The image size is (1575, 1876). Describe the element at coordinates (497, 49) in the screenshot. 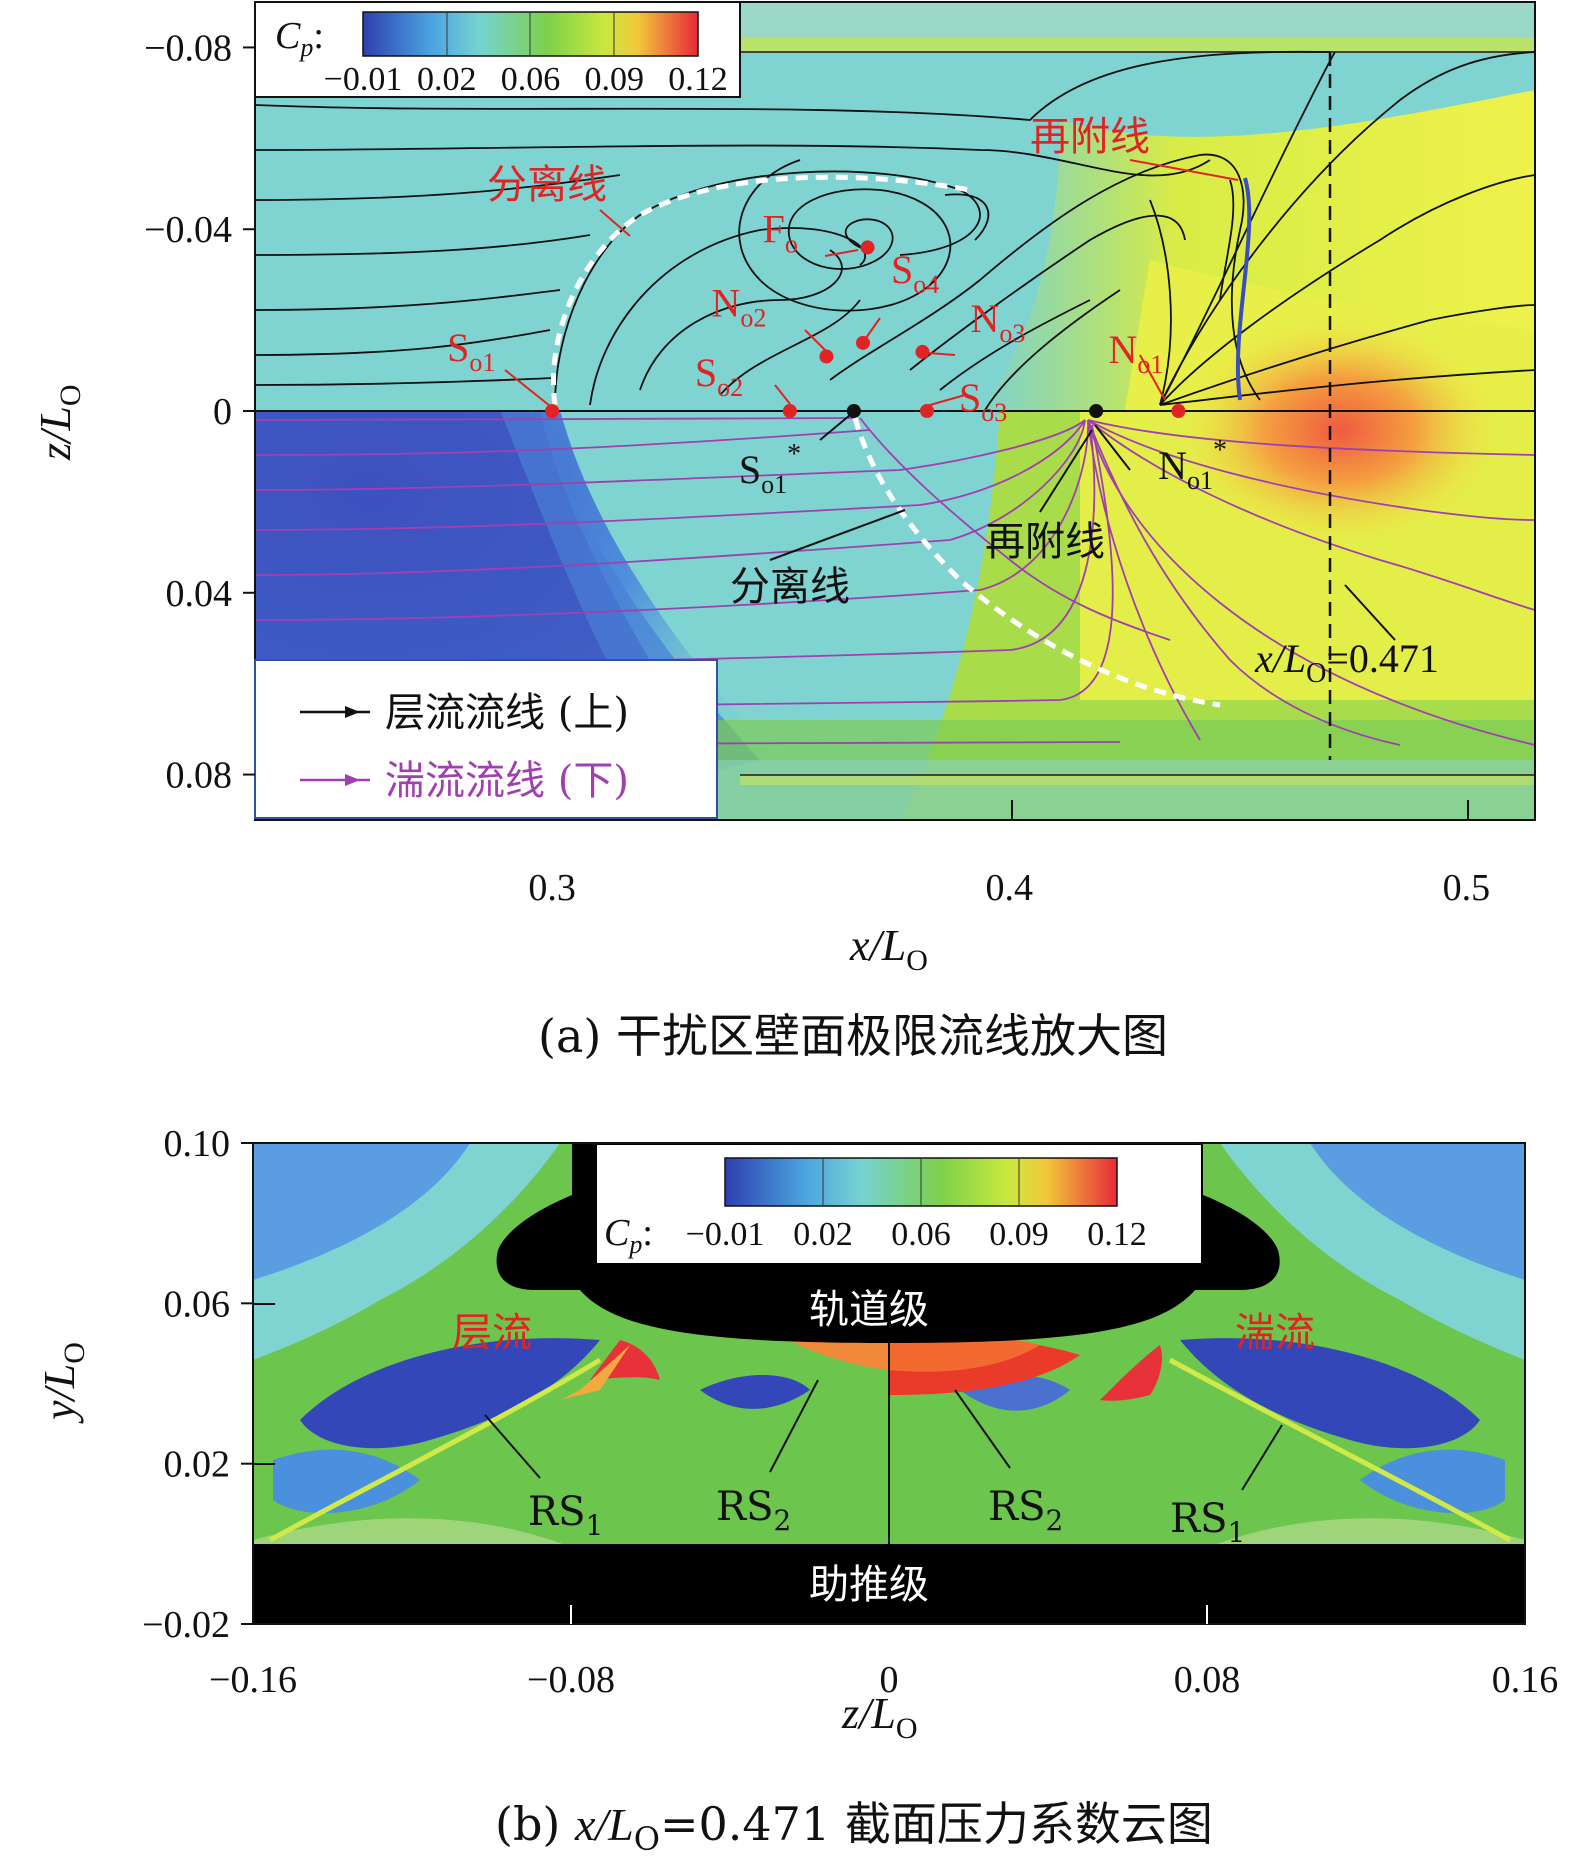

I see `colorbar-a: Cp: −0.01 0.02 0.06 0.09 0.12` at that location.